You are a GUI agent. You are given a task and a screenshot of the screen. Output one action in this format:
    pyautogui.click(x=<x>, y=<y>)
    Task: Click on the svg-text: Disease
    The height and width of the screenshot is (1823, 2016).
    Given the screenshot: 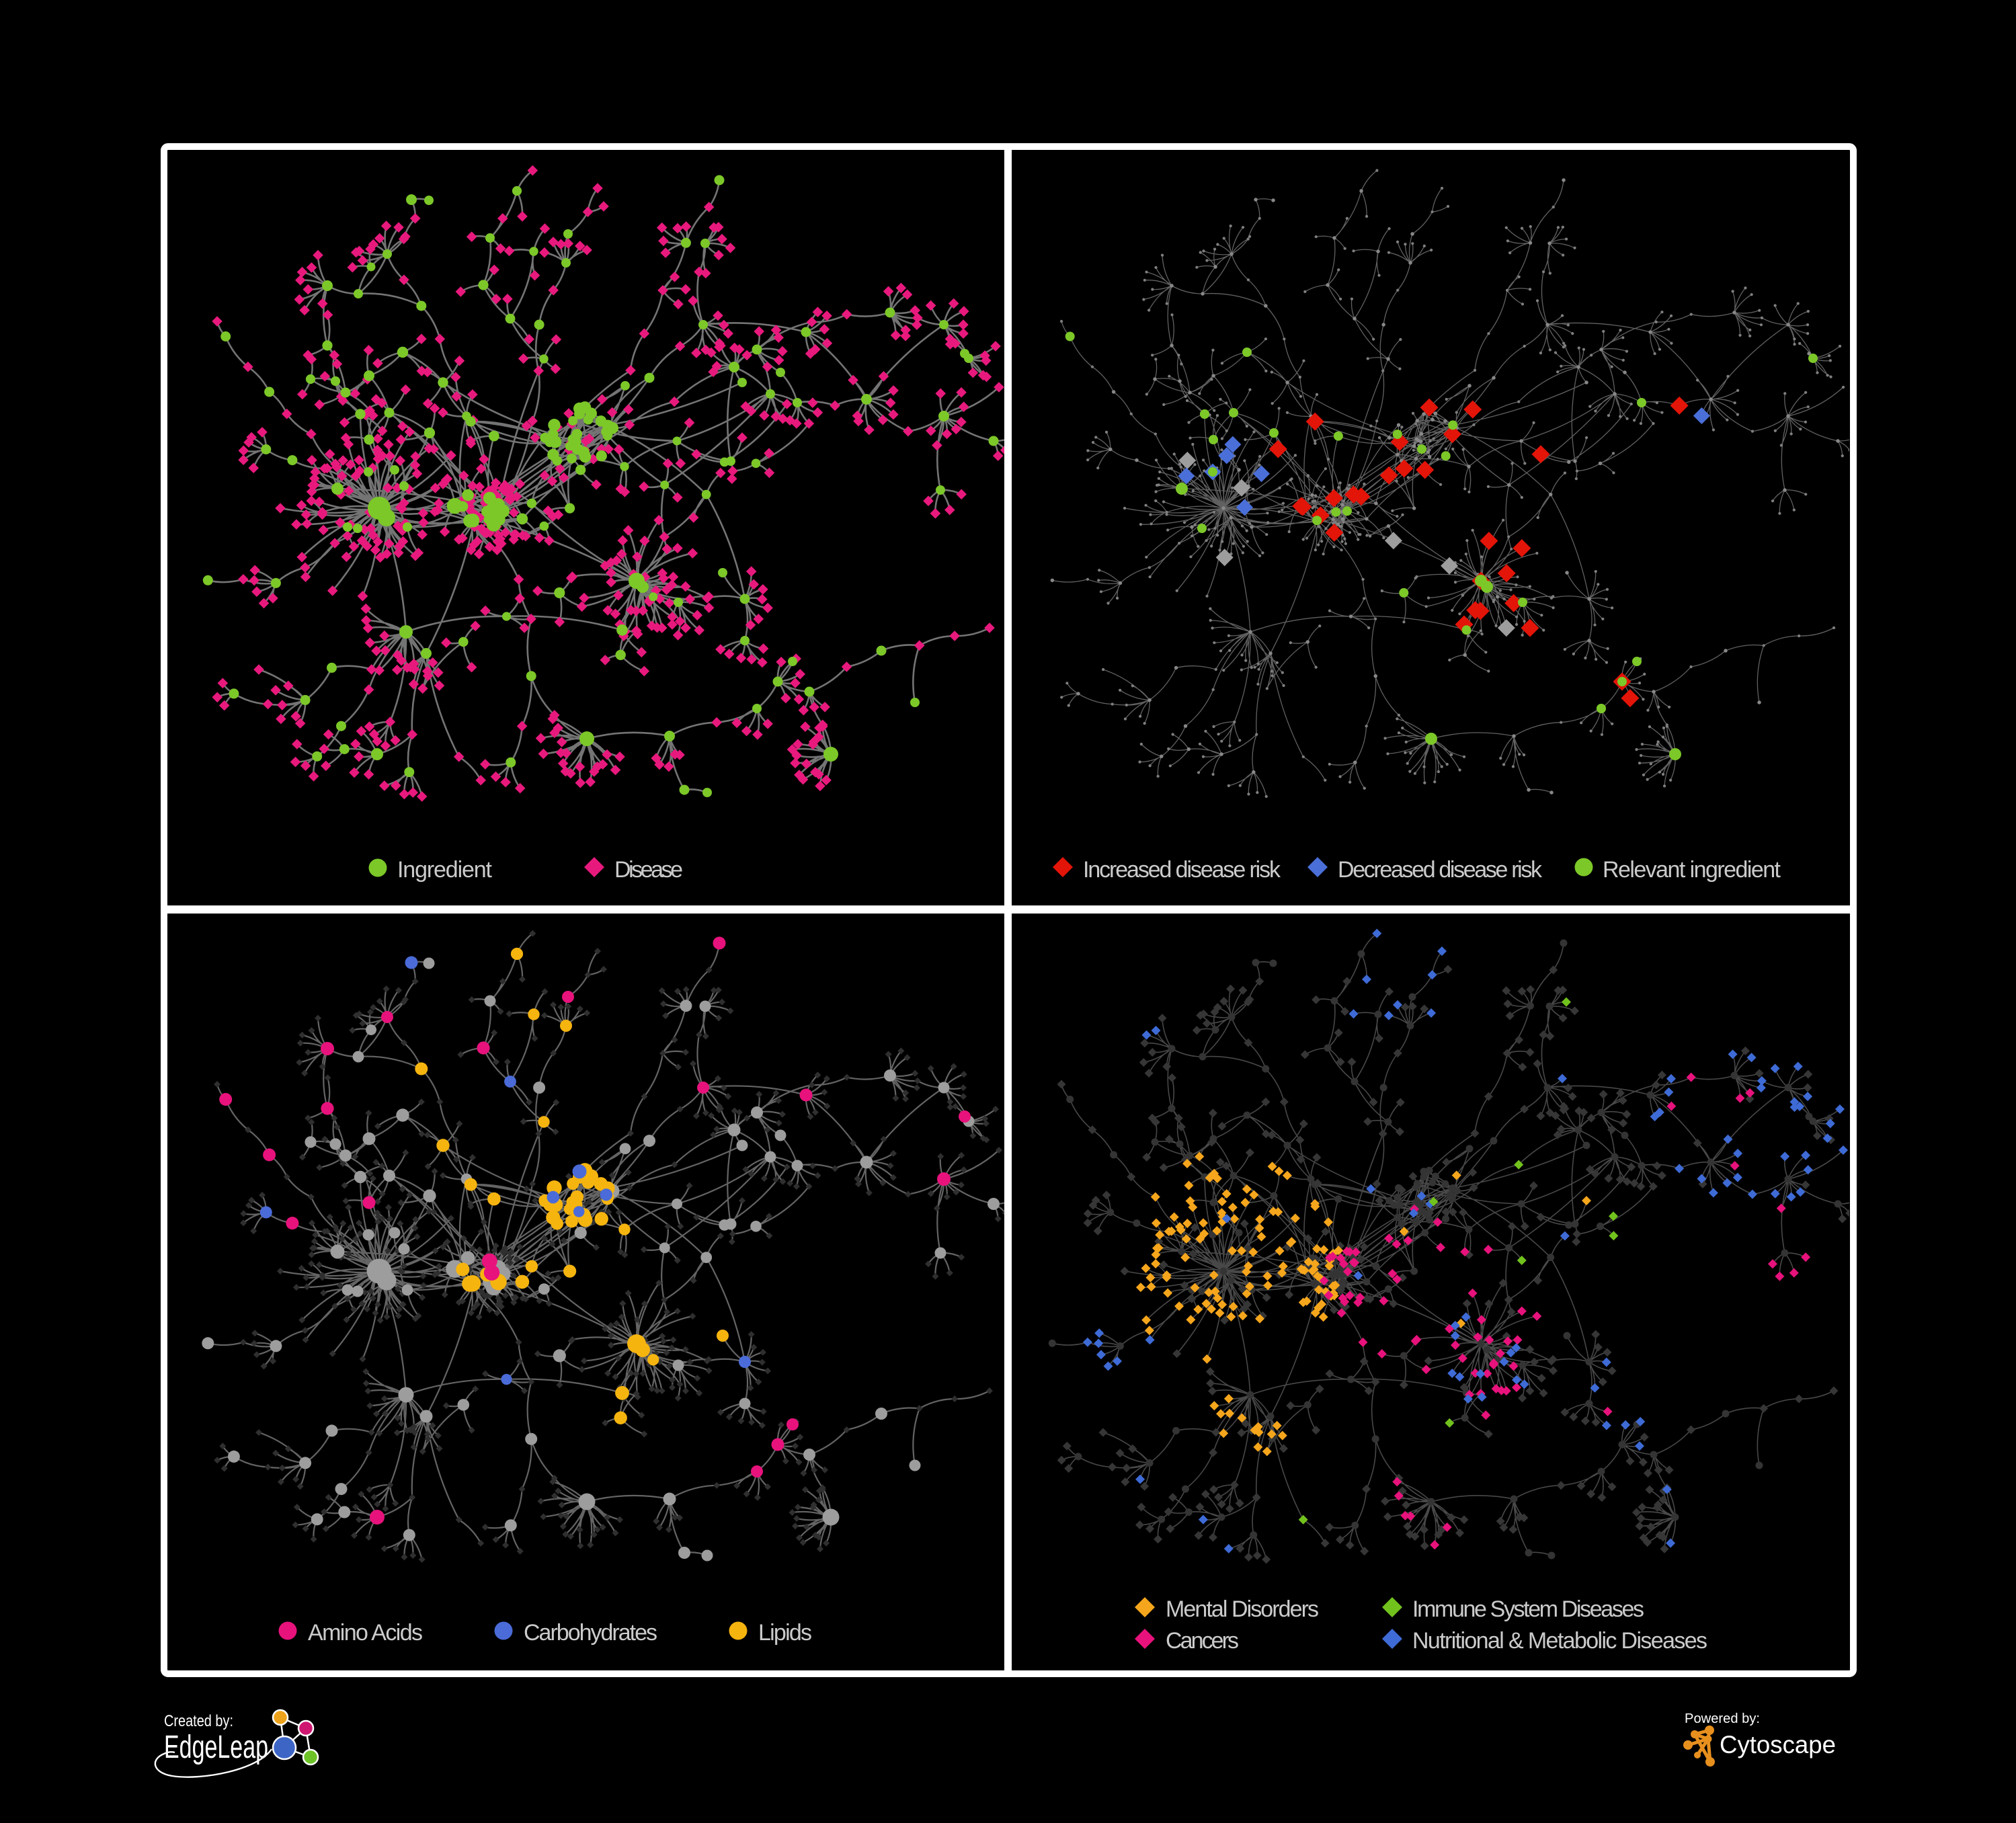 What is the action you would take?
    pyautogui.click(x=648, y=870)
    